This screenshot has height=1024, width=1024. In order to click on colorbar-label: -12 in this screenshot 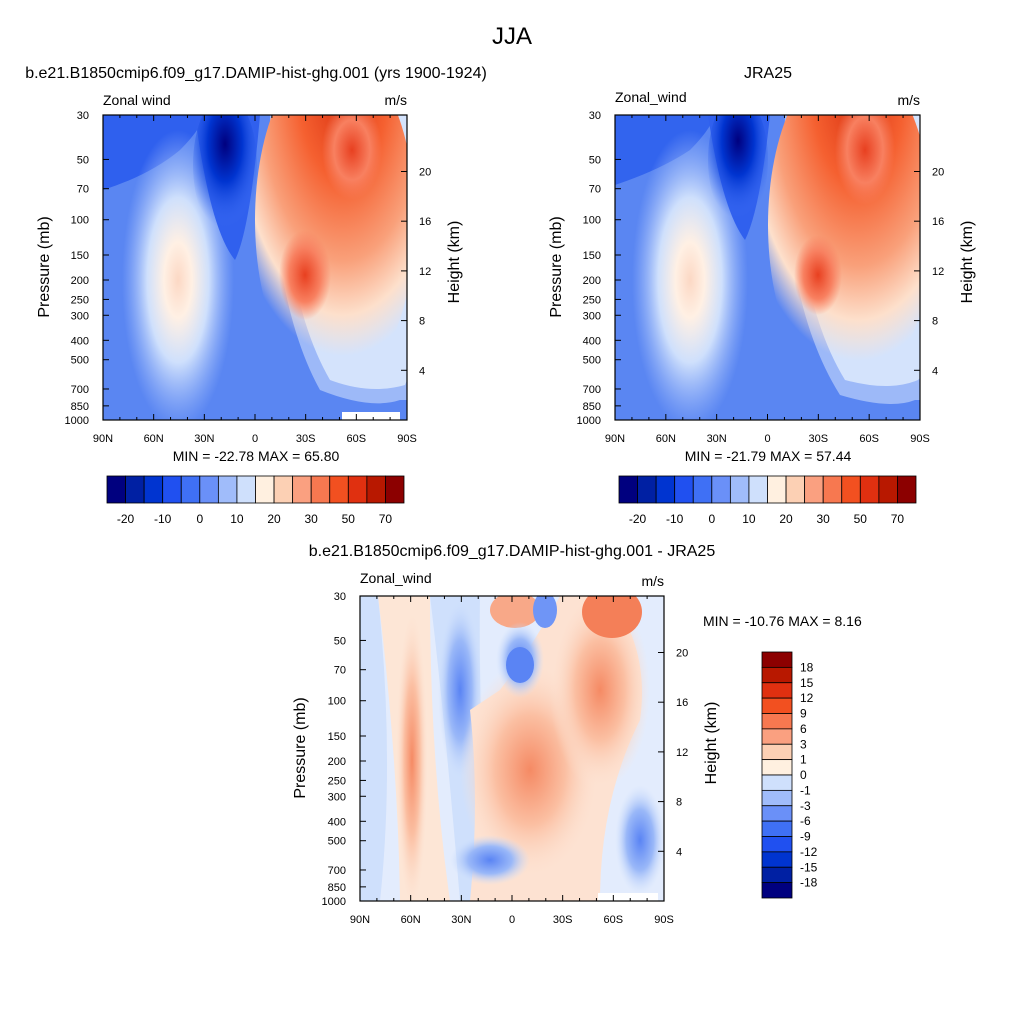, I will do `click(809, 852)`.